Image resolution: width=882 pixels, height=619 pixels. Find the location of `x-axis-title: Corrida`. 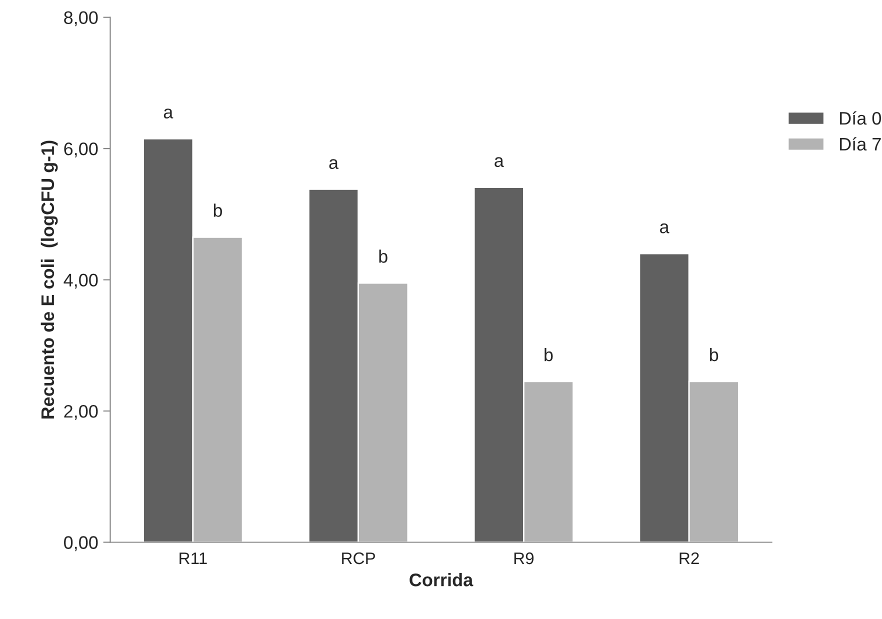

x-axis-title: Corrida is located at coordinates (442, 579).